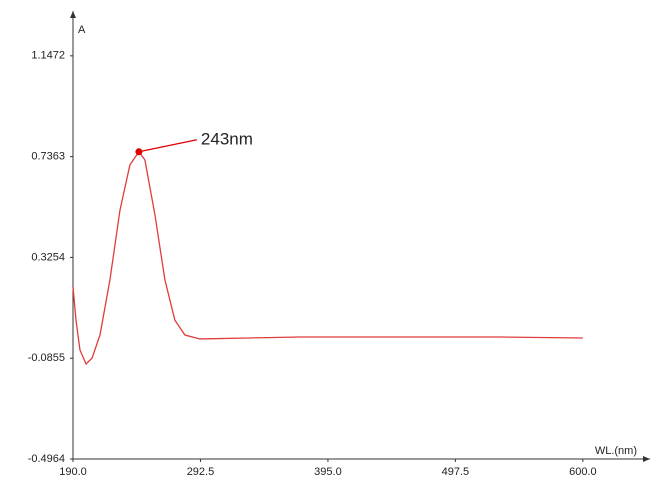  Describe the element at coordinates (46, 358) in the screenshot. I see `y-tick-label: -0.0855` at that location.